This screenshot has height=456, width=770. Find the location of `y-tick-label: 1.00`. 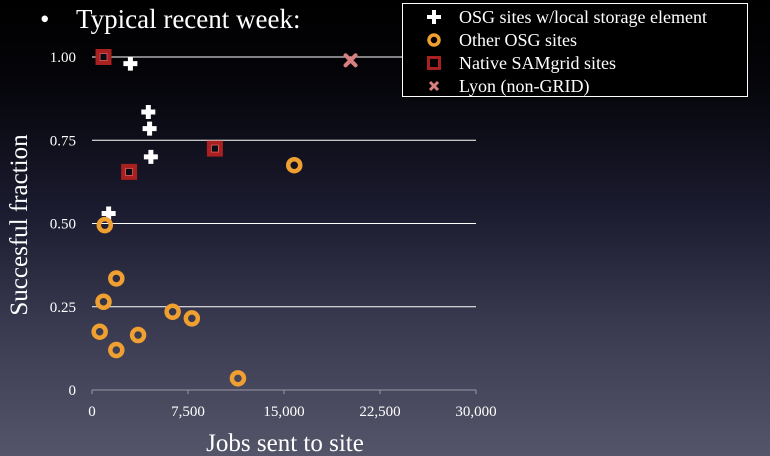

y-tick-label: 1.00 is located at coordinates (63, 58).